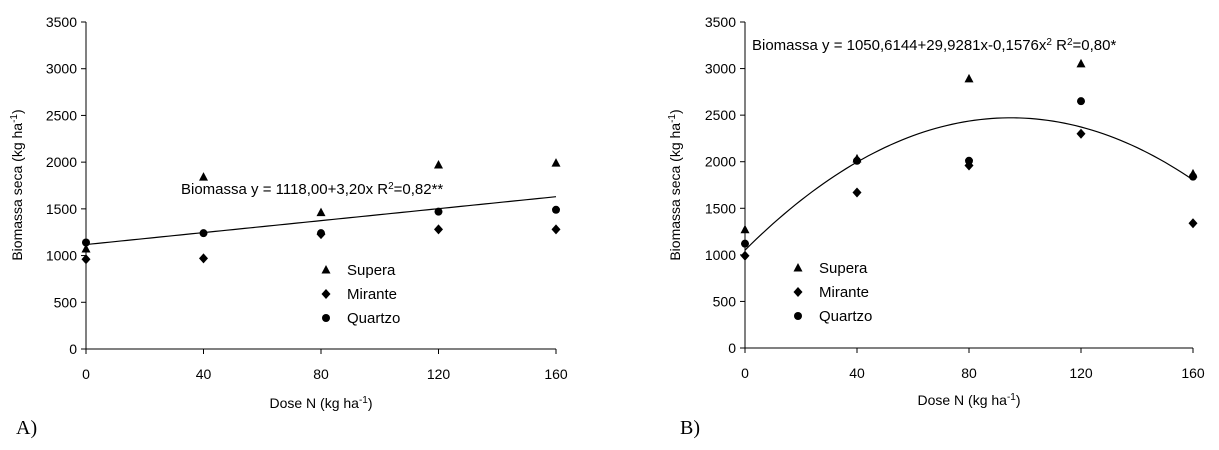  Describe the element at coordinates (26, 428) in the screenshot. I see `panel-label: A)` at that location.